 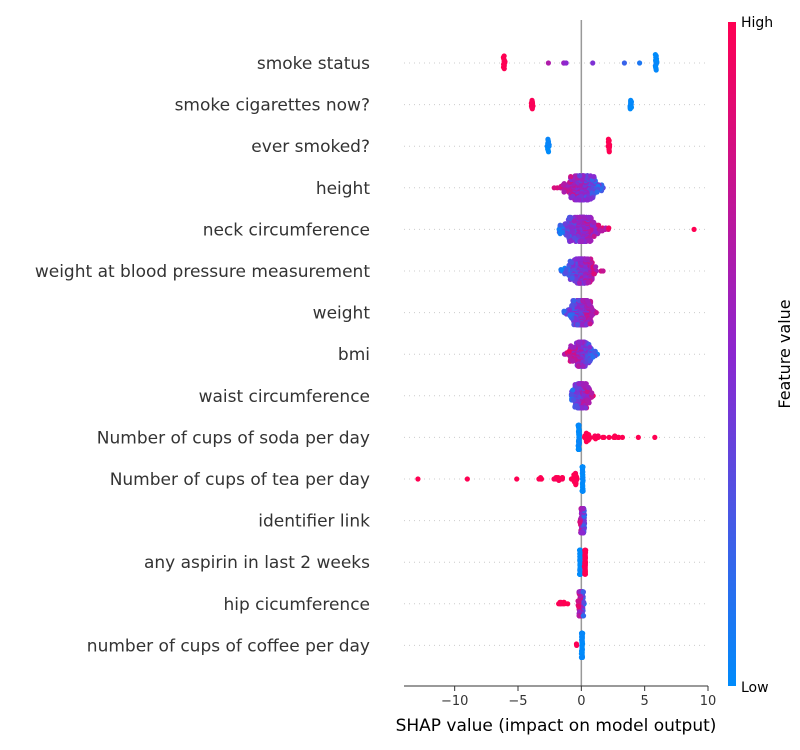 What do you see at coordinates (784, 353) in the screenshot?
I see `colorbar-title: Feature value` at bounding box center [784, 353].